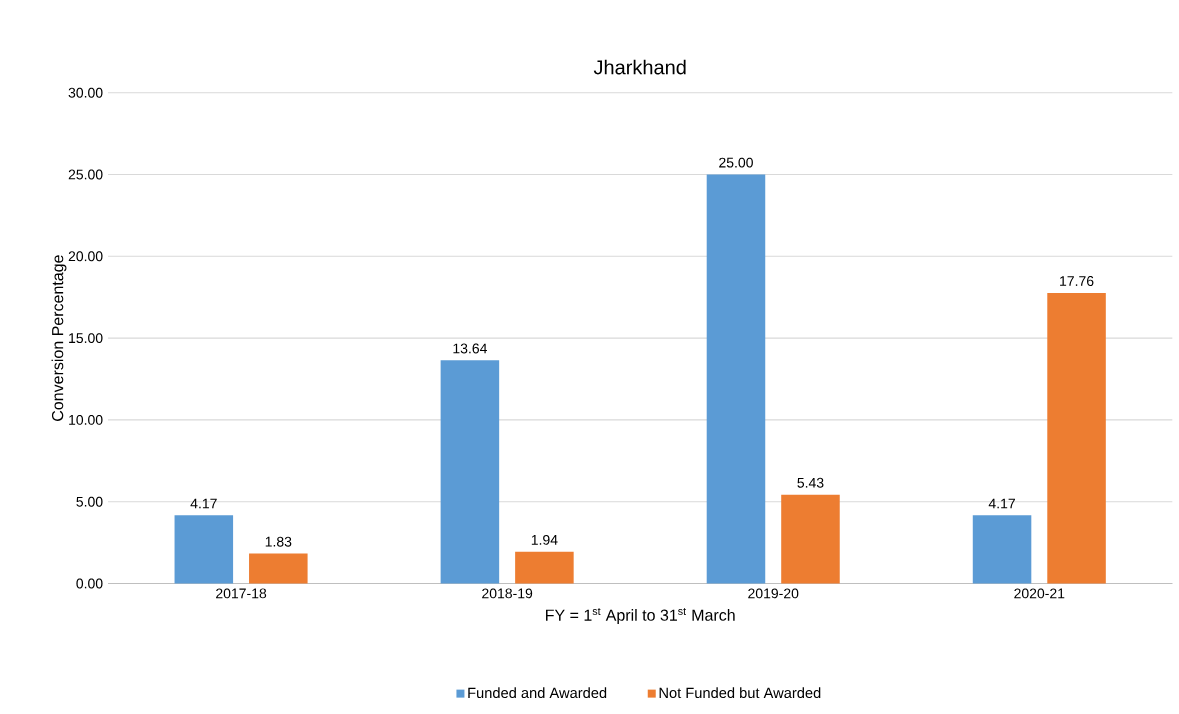  Describe the element at coordinates (810, 483) in the screenshot. I see `data-label: 5.43` at that location.